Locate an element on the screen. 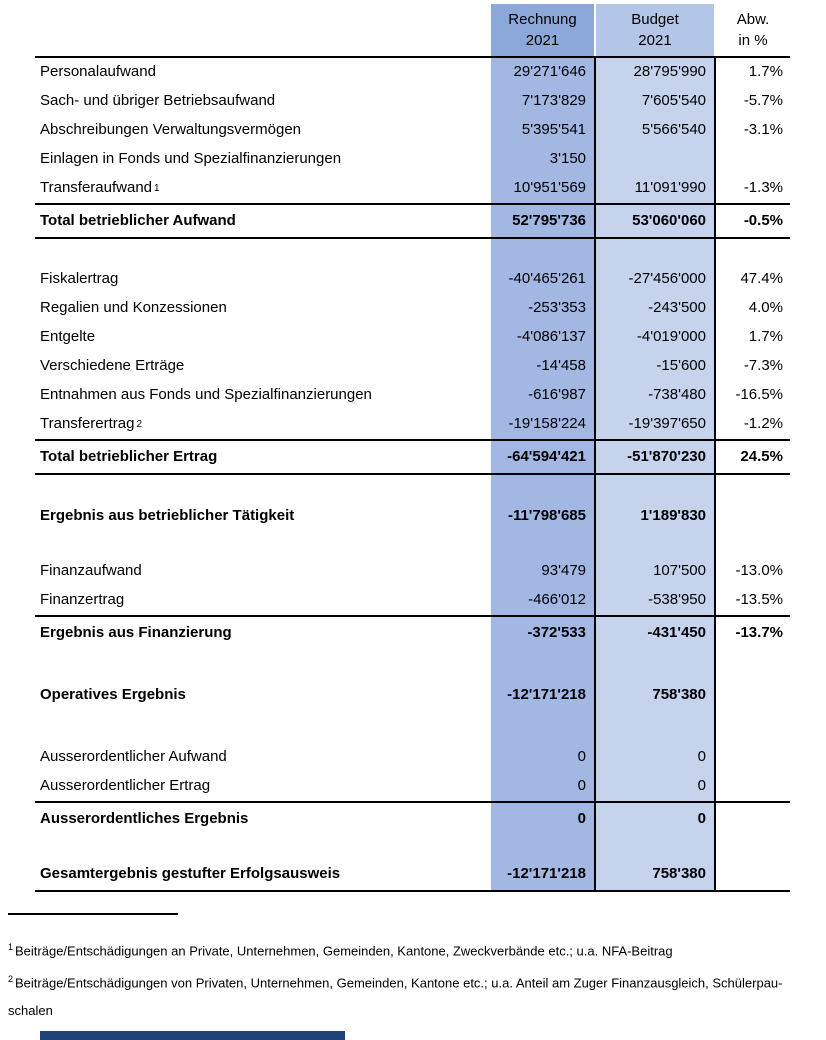 The height and width of the screenshot is (1040, 826). cell-budget: 53'060'060 is located at coordinates (656, 221).